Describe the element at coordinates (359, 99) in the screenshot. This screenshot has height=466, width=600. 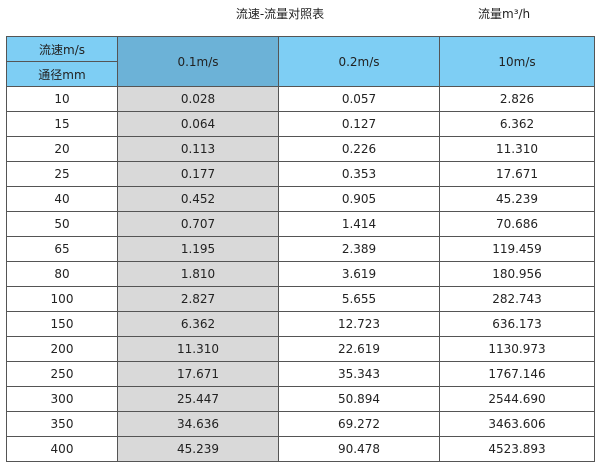
I see `flow-cell: 0.057` at that location.